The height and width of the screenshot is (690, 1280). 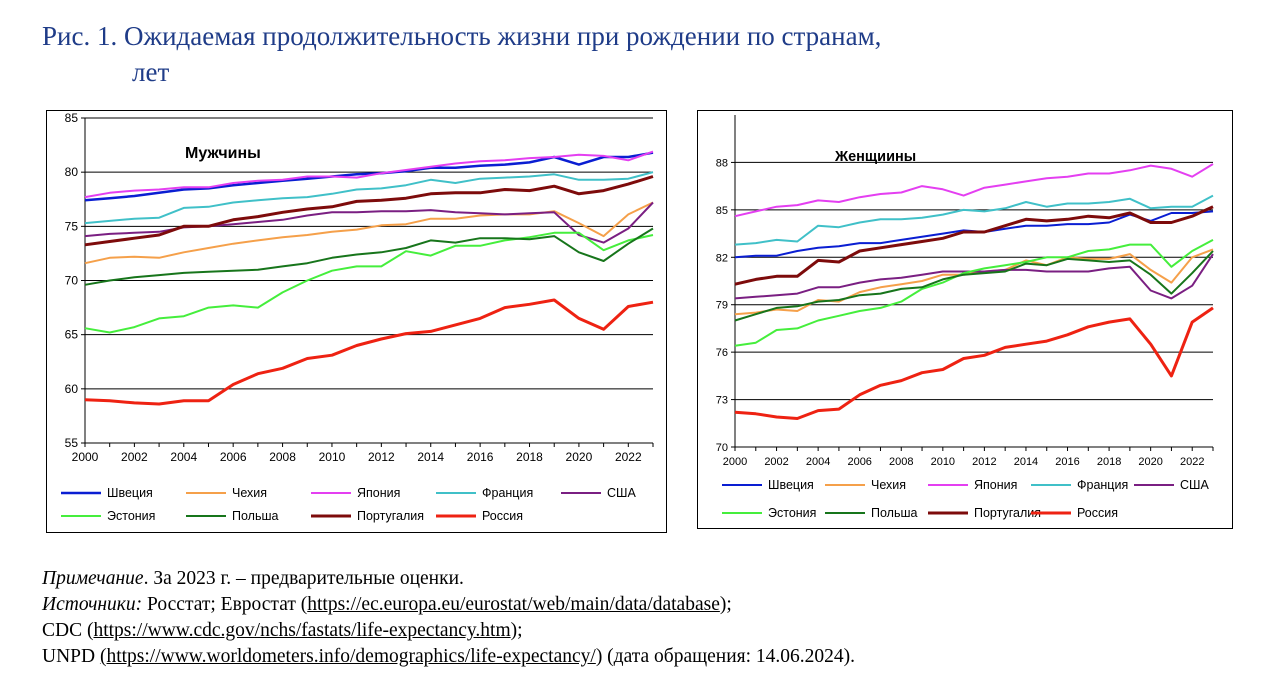 I want to click on y-tick-label: 65, so click(x=72, y=335).